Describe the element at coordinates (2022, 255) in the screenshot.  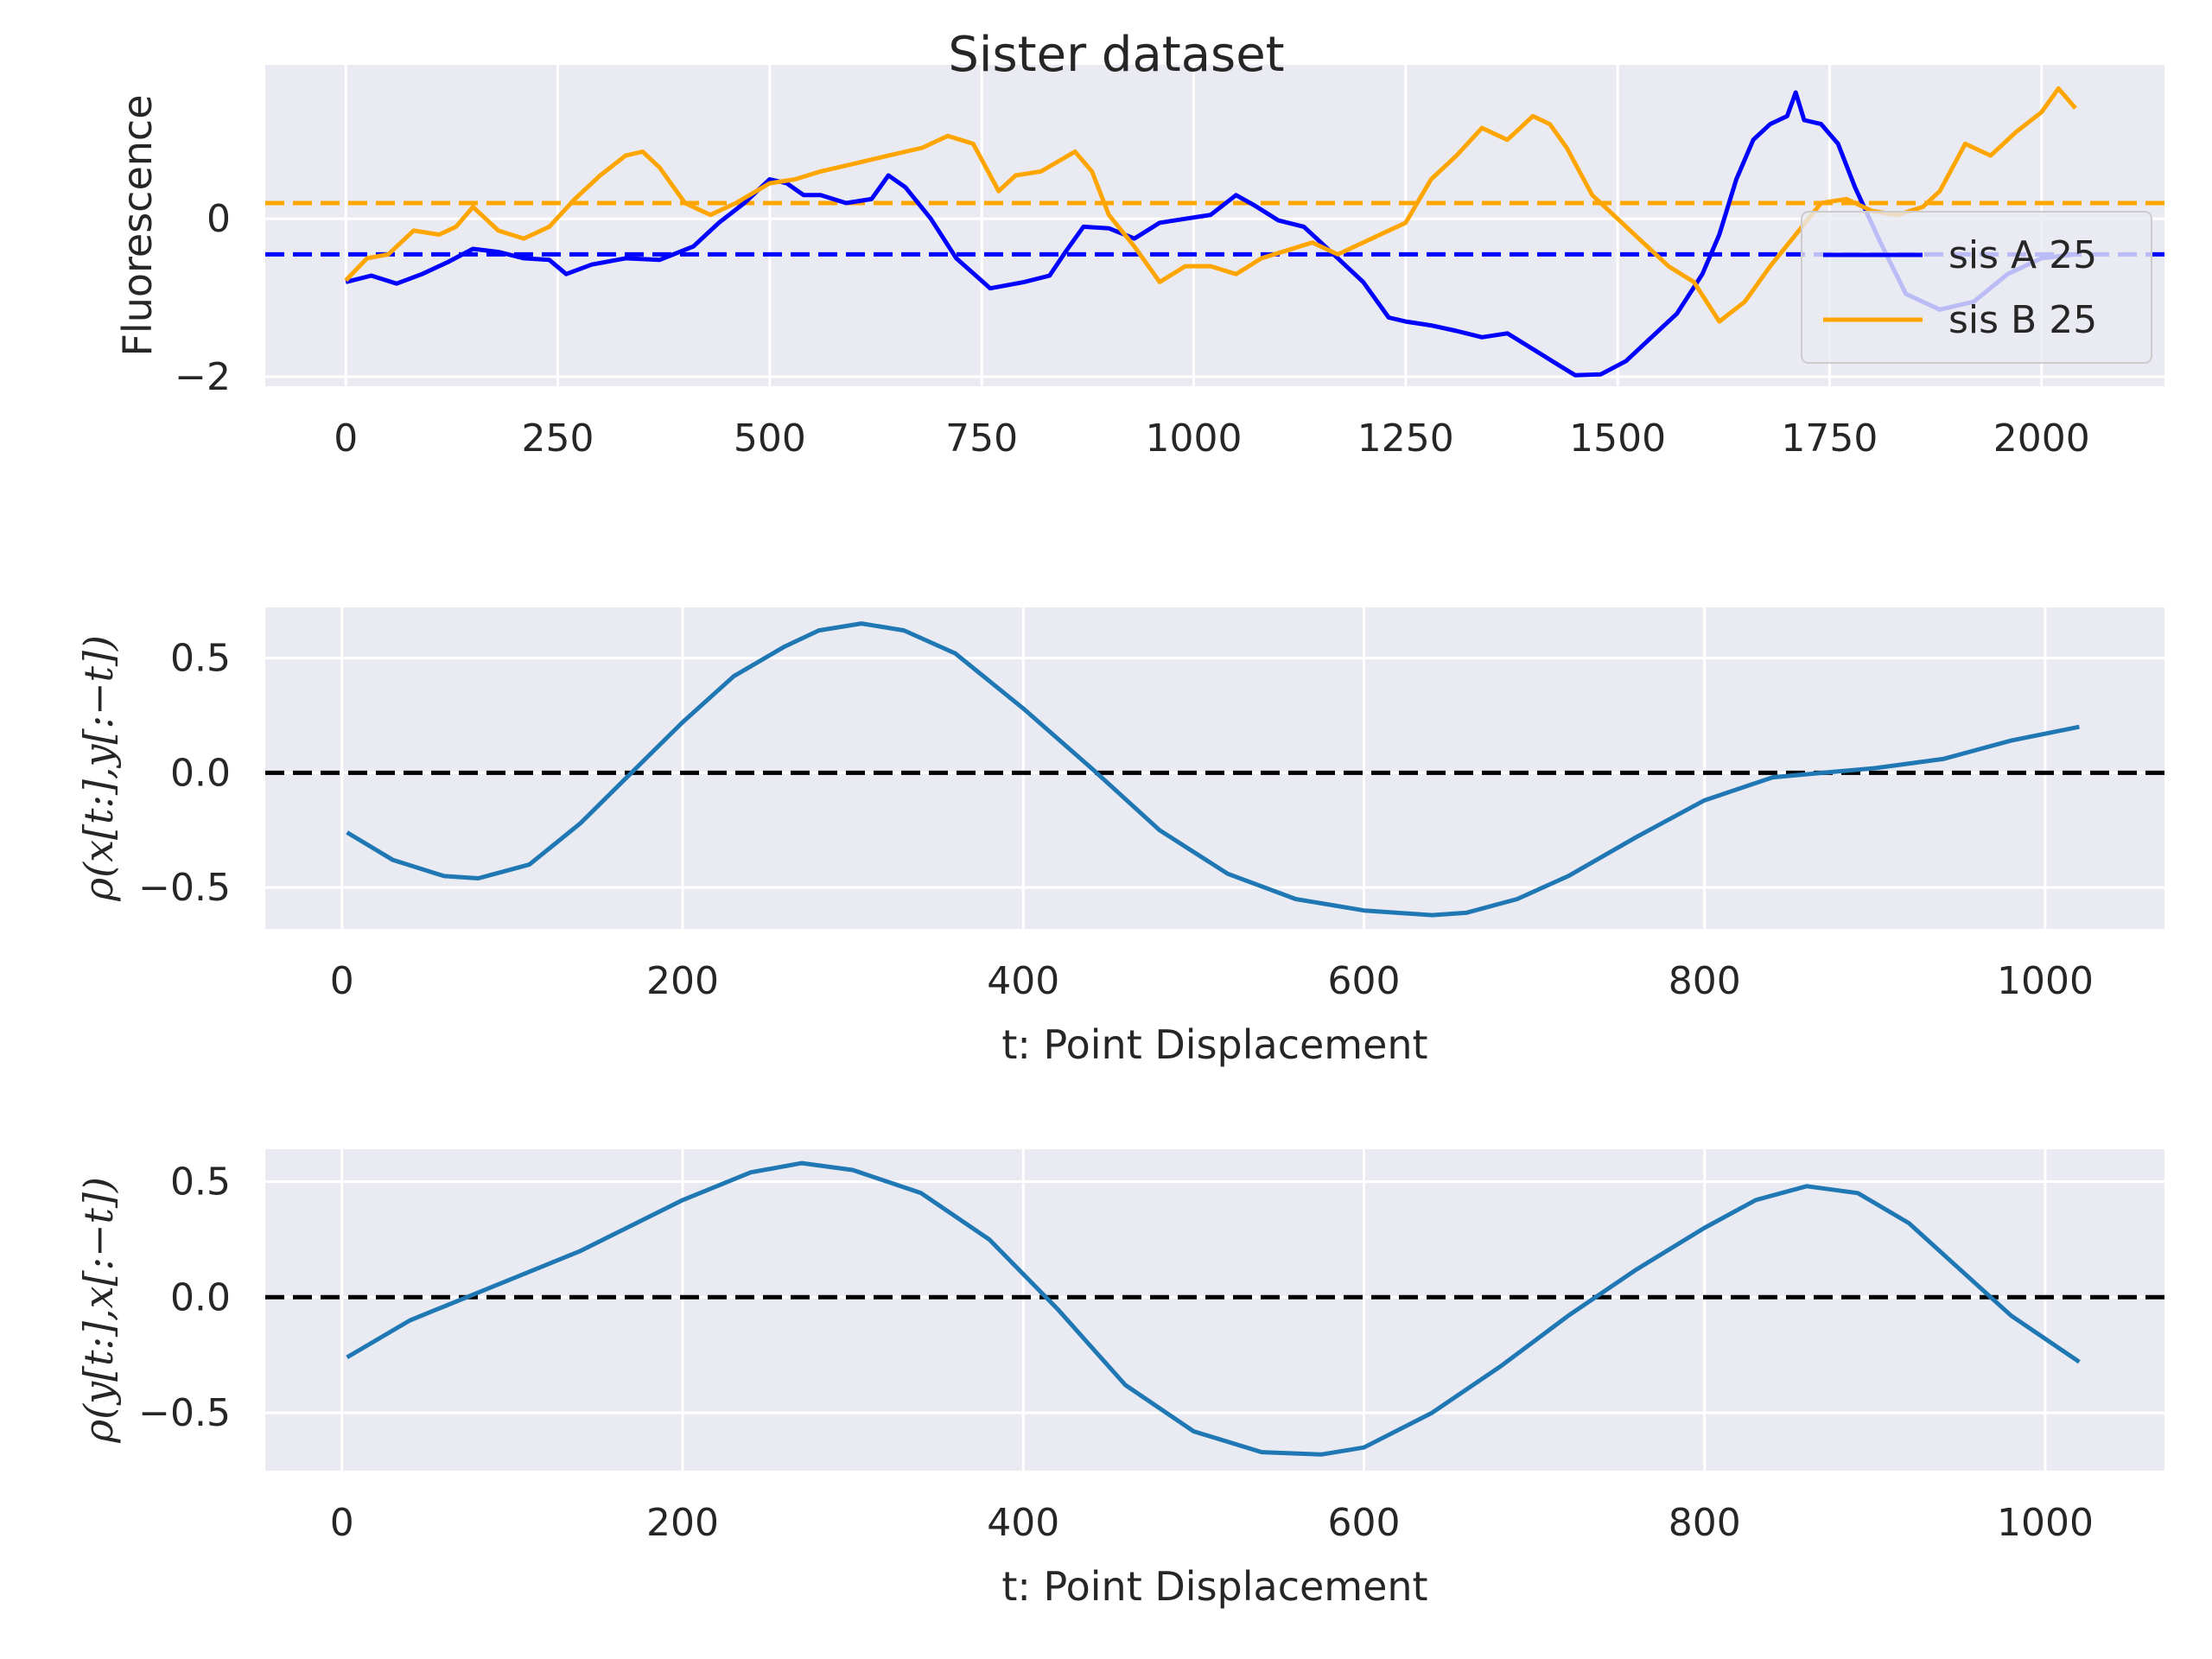
I see `legend-label: sis A 25` at that location.